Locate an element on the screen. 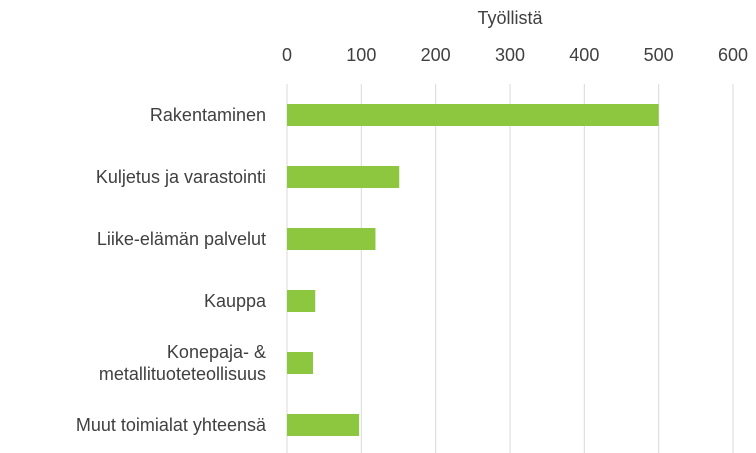  y-tick-label: Konepaja- & metallituoteteollisuus is located at coordinates (182, 363).